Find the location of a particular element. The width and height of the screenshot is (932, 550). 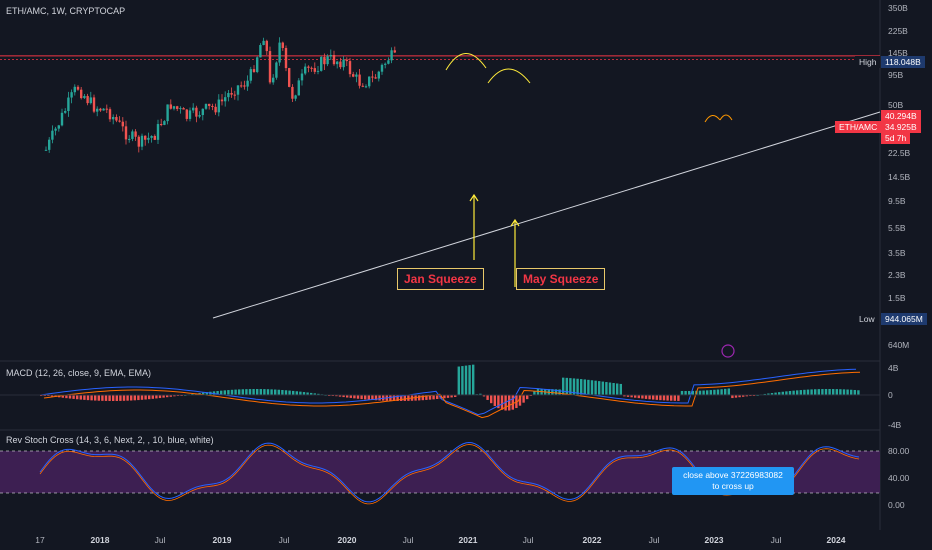

high-value-tag: 118.048B is located at coordinates (903, 62).